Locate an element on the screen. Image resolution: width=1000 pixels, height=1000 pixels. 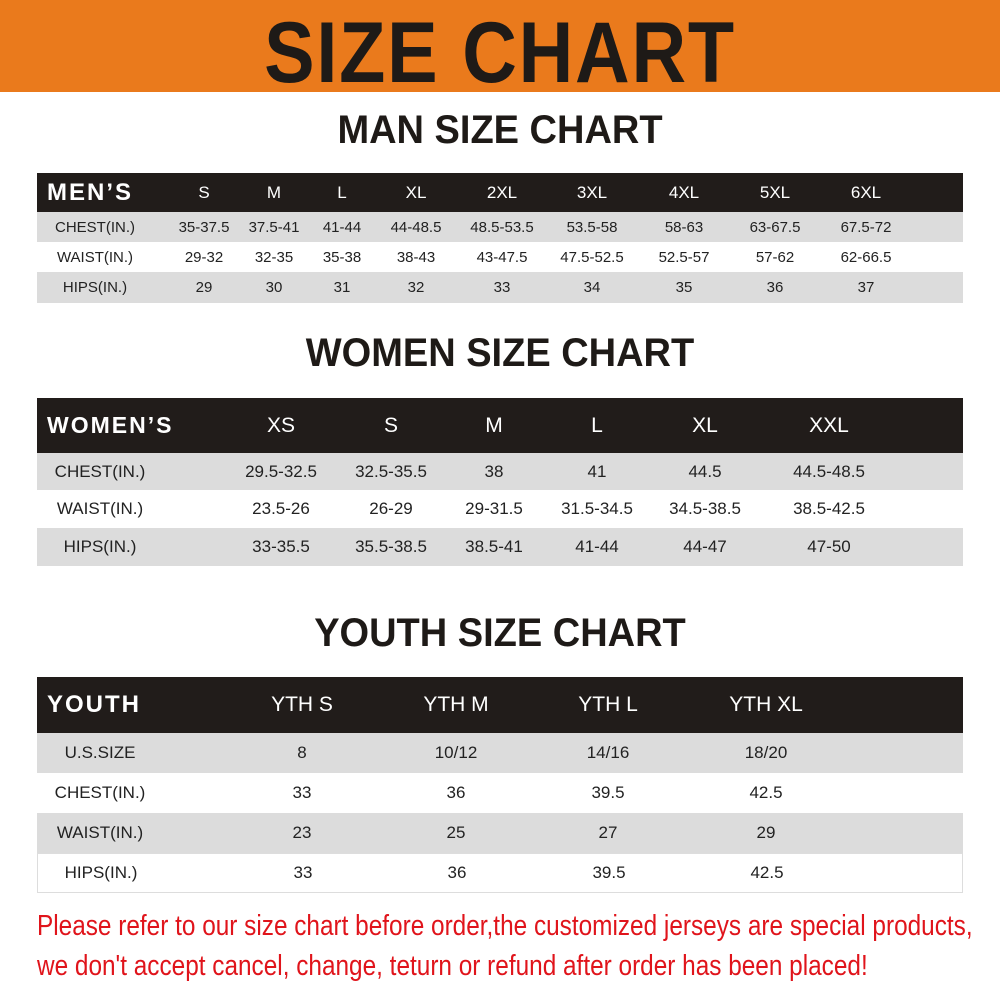
men-cell: 37 is located at coordinates (866, 287).